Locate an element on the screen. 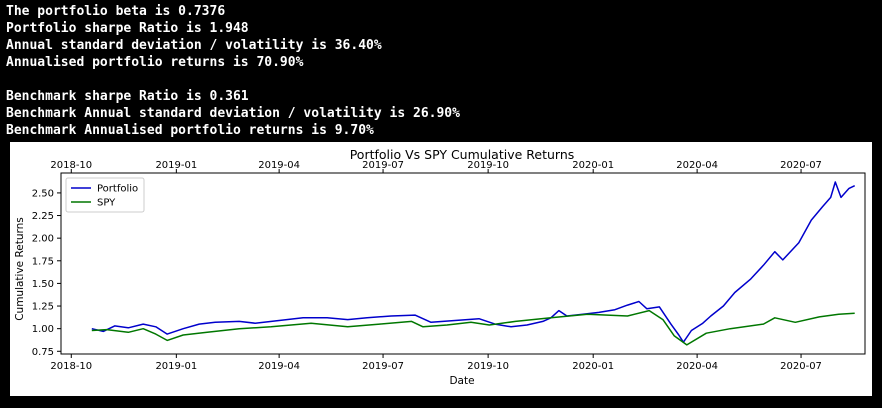 The height and width of the screenshot is (408, 882). x-tick-label: 2019-01 is located at coordinates (176, 366).